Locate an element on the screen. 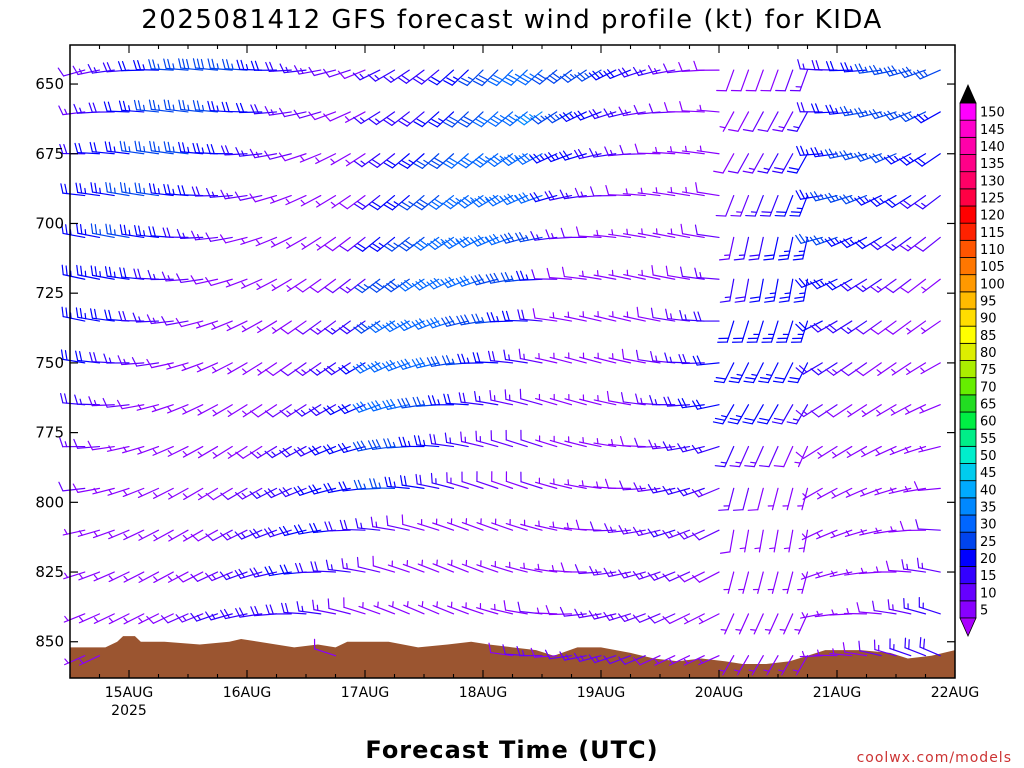 The width and height of the screenshot is (1024, 768). y-tick-label: 675 is located at coordinates (49, 154).